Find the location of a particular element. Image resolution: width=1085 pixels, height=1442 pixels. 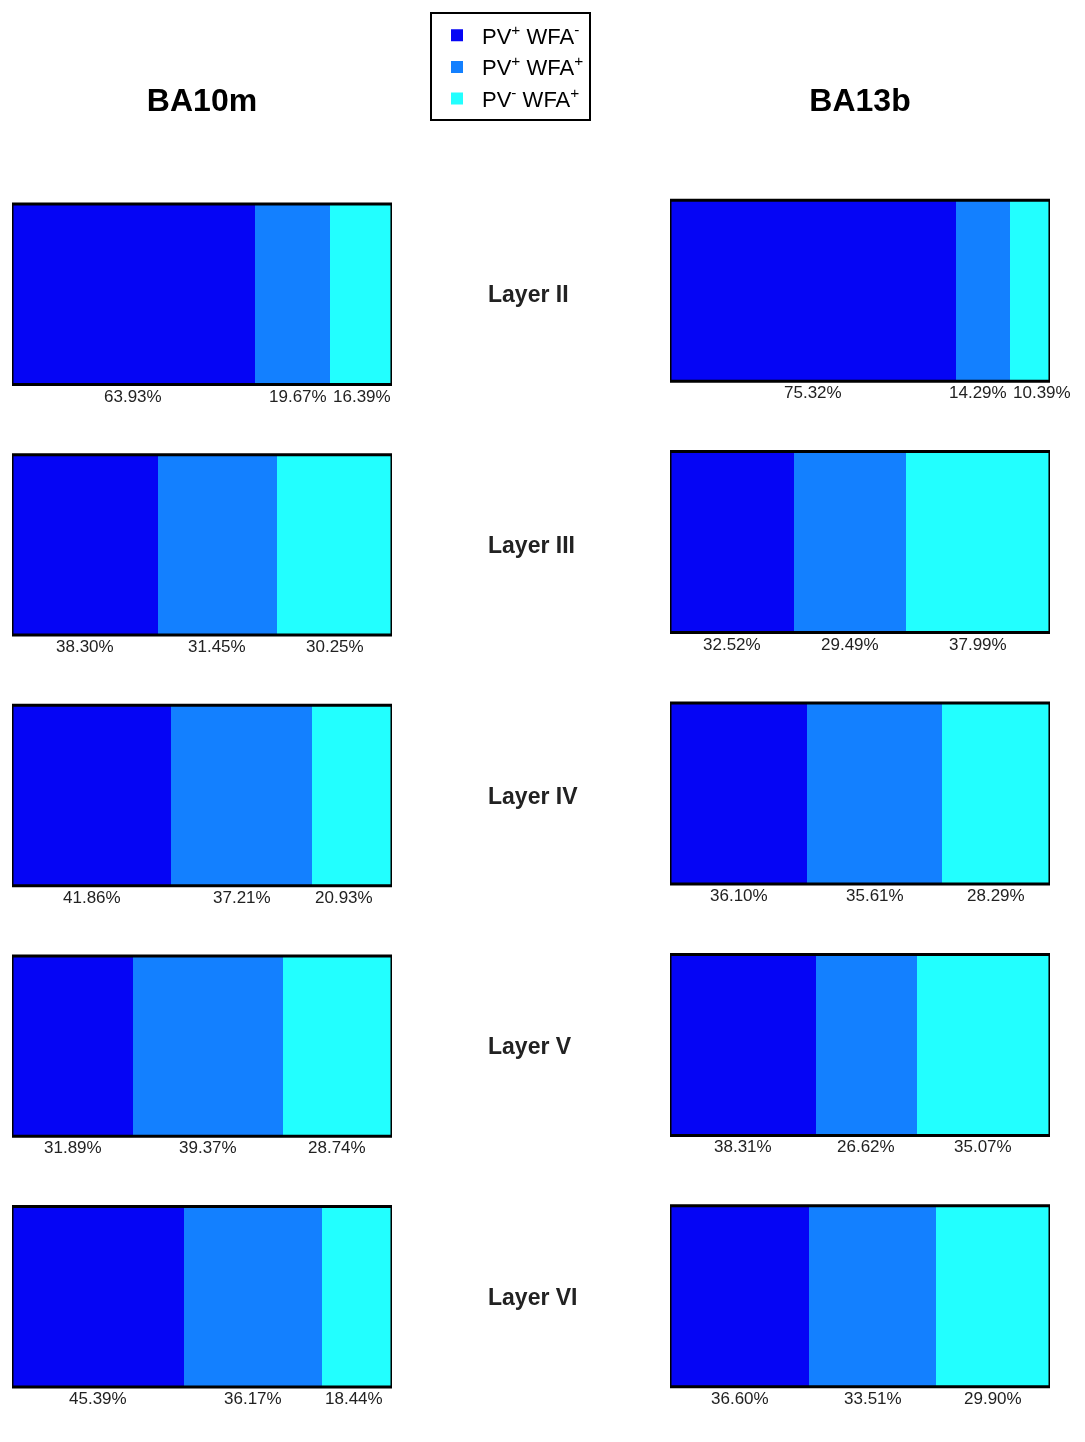

data-label: 14.29% is located at coordinates (978, 392).